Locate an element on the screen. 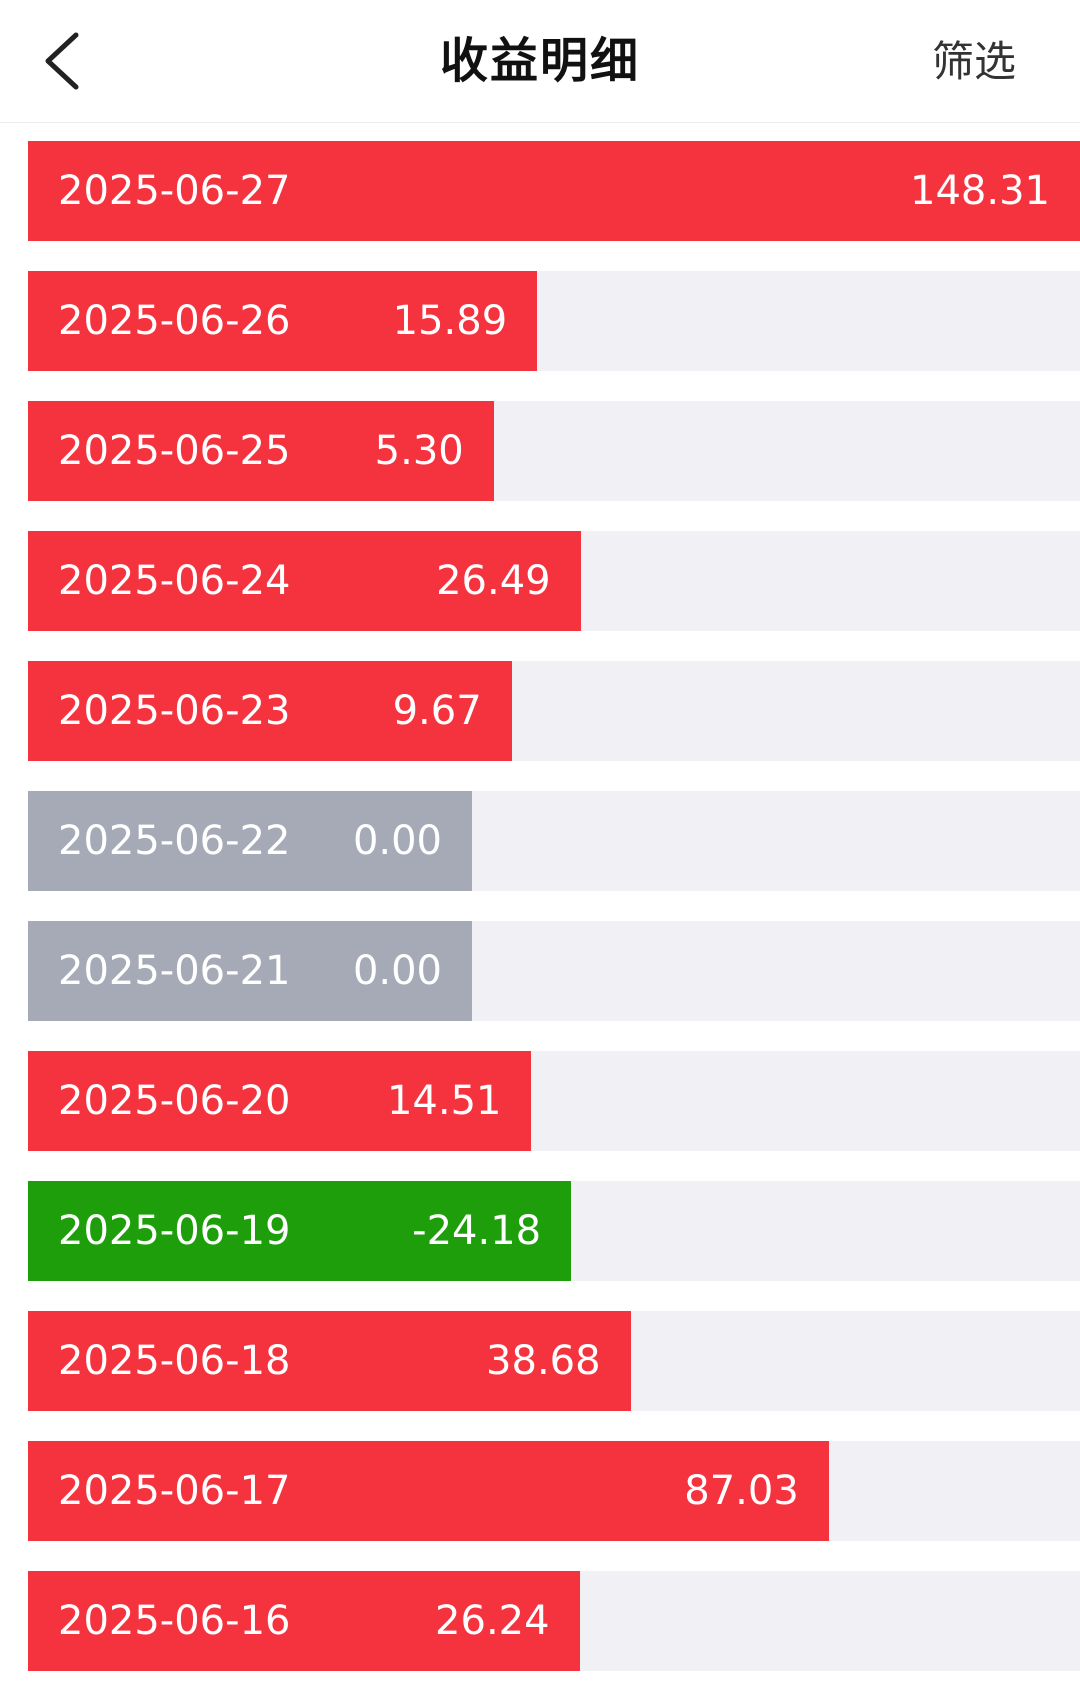 The height and width of the screenshot is (1701, 1080). earnings-date: 2025-06-26 is located at coordinates (174, 321).